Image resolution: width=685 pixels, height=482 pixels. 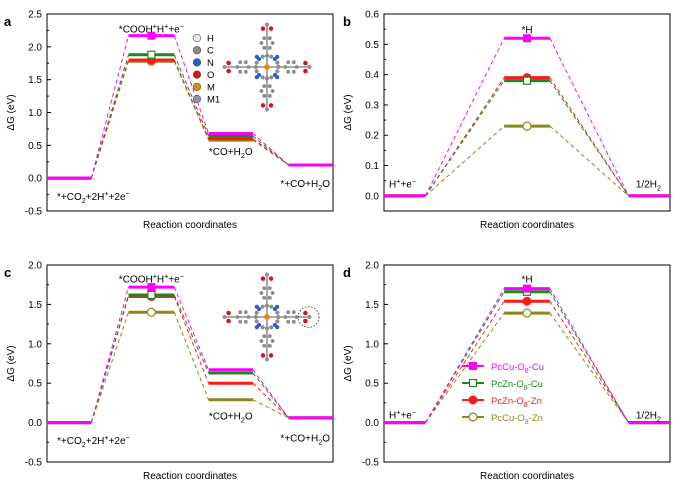 What do you see at coordinates (371, 463) in the screenshot?
I see `y-tick-label: -0.5` at bounding box center [371, 463].